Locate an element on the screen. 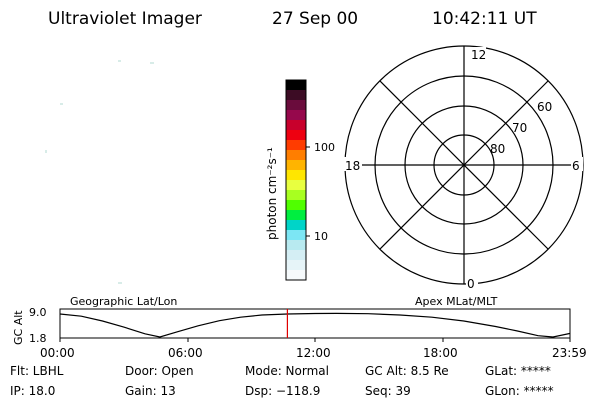 This screenshot has height=400, width=600. mlt-label-0: 0 is located at coordinates (471, 284).